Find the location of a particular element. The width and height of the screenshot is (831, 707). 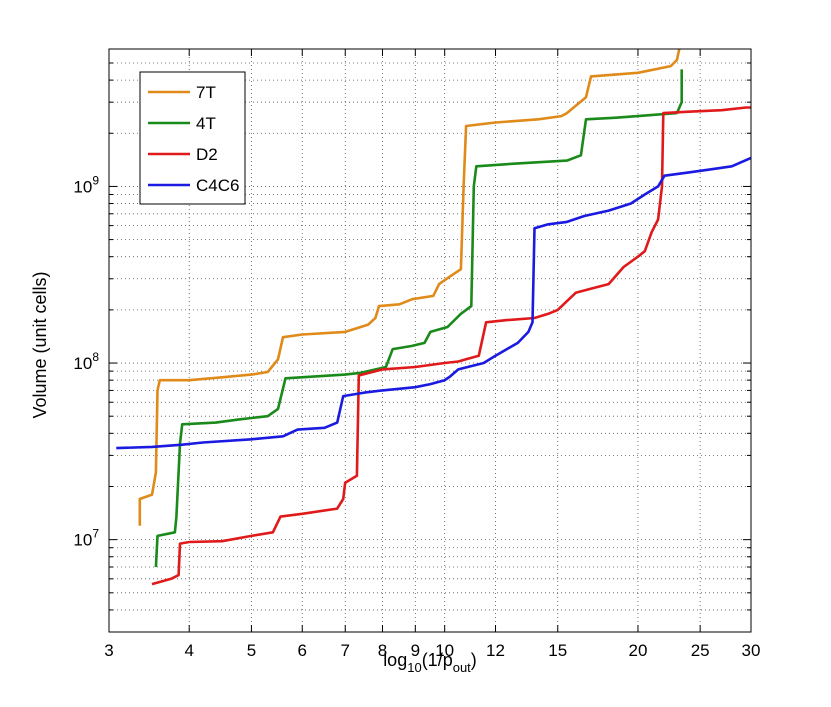

y-tick-label-exponent: 9 is located at coordinates (95, 180).